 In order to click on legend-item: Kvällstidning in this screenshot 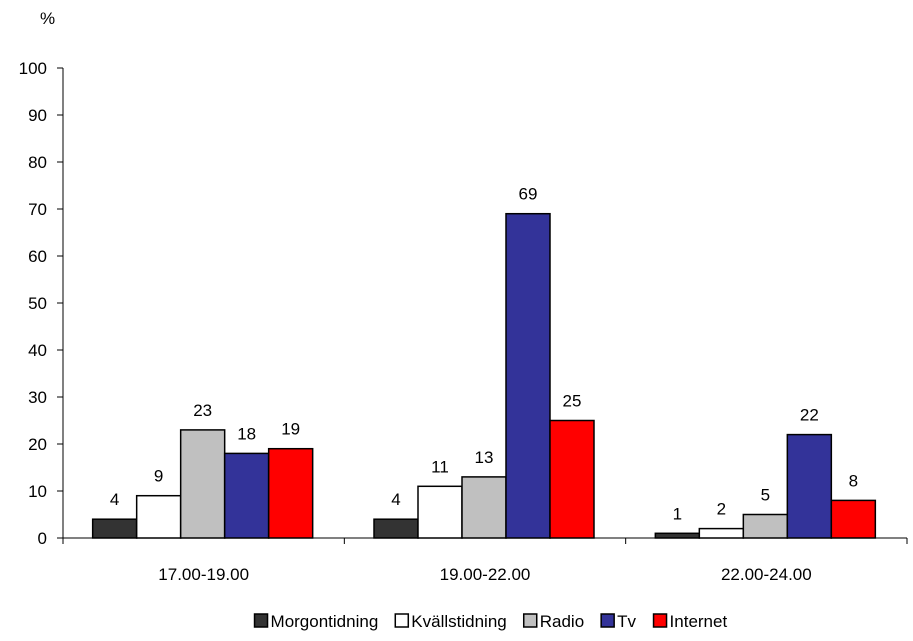, I will do `click(450, 621)`.